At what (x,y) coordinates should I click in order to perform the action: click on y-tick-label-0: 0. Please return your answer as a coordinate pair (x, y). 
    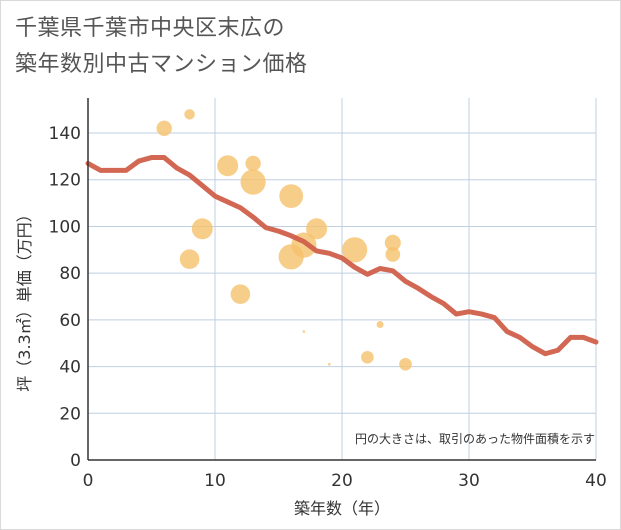
    Looking at the image, I should click on (75, 461).